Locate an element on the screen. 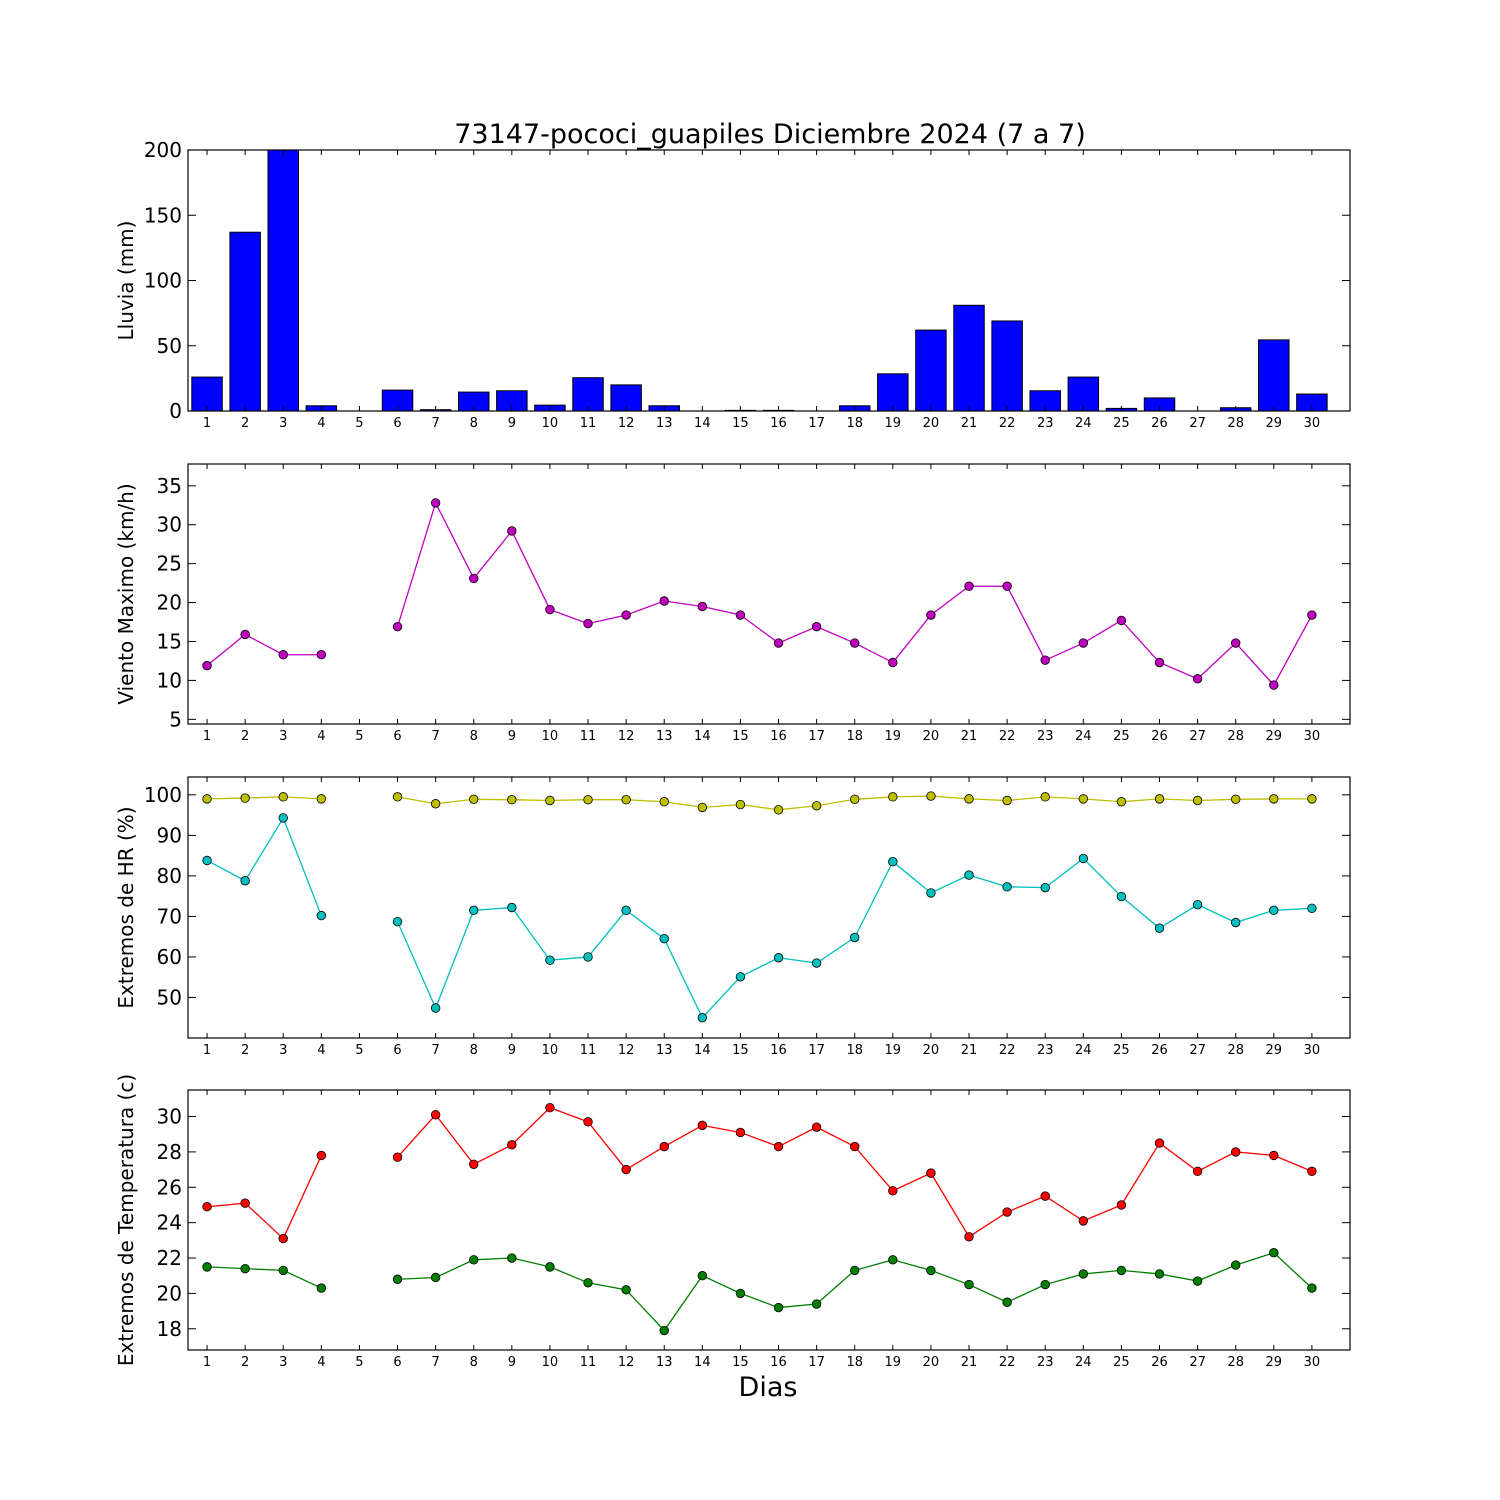  wind-x-tick-label-21: 21 is located at coordinates (969, 736).